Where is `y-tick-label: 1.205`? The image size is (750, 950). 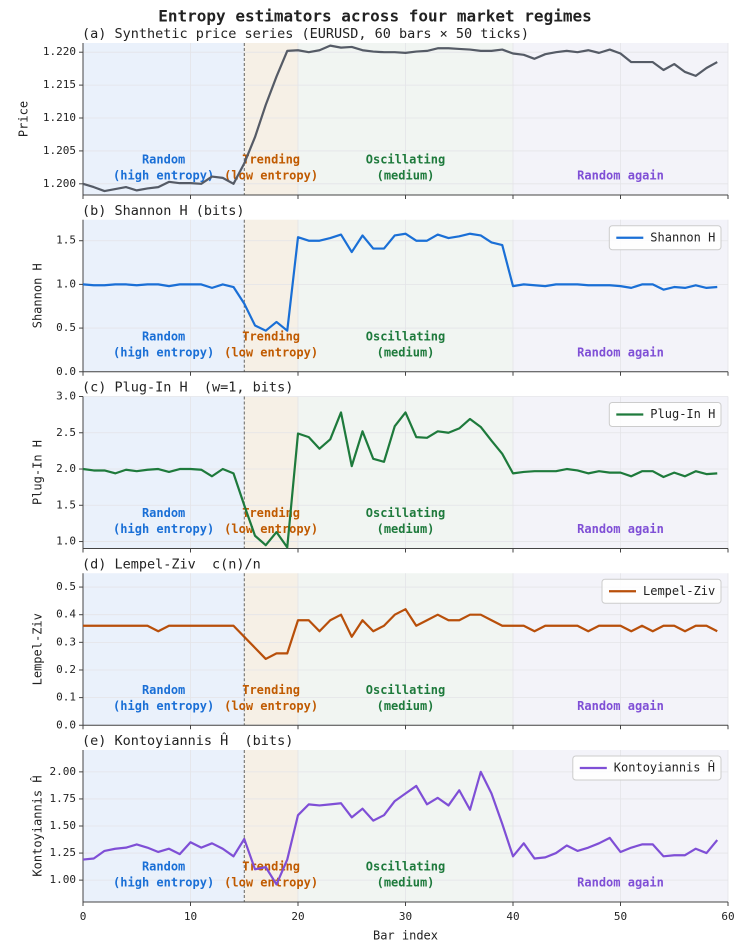
y-tick-label: 1.205 is located at coordinates (59, 150).